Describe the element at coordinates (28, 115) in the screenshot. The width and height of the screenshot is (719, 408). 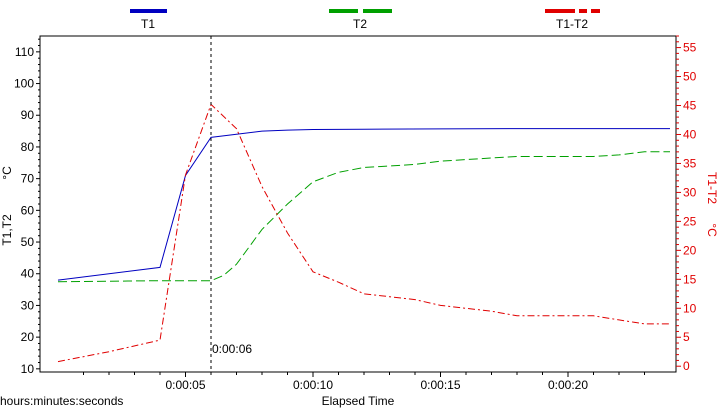
I see `left-tick-label: 90` at that location.